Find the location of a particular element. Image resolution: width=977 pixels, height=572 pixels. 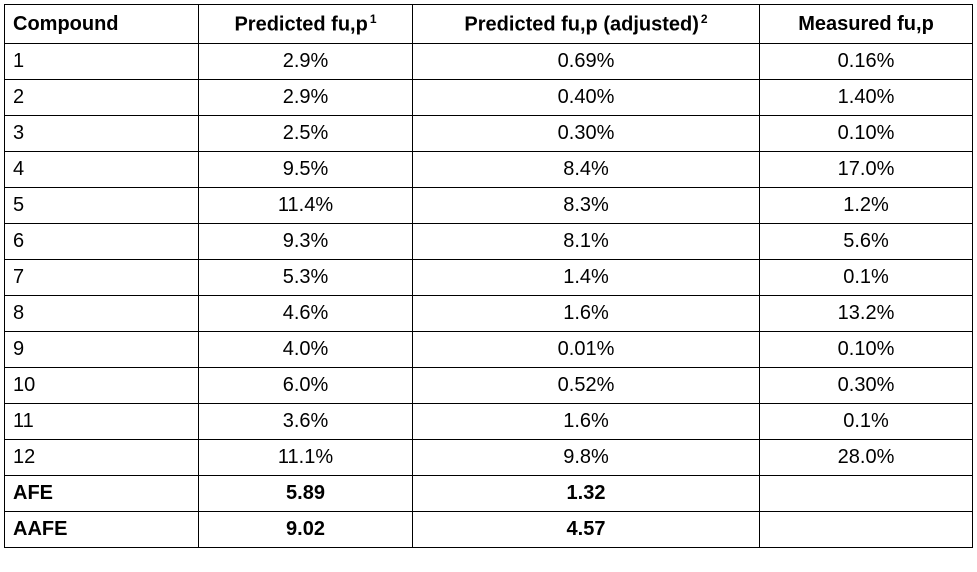

table-row: 4 9.5% 8.4% 17.0% is located at coordinates (488, 169).